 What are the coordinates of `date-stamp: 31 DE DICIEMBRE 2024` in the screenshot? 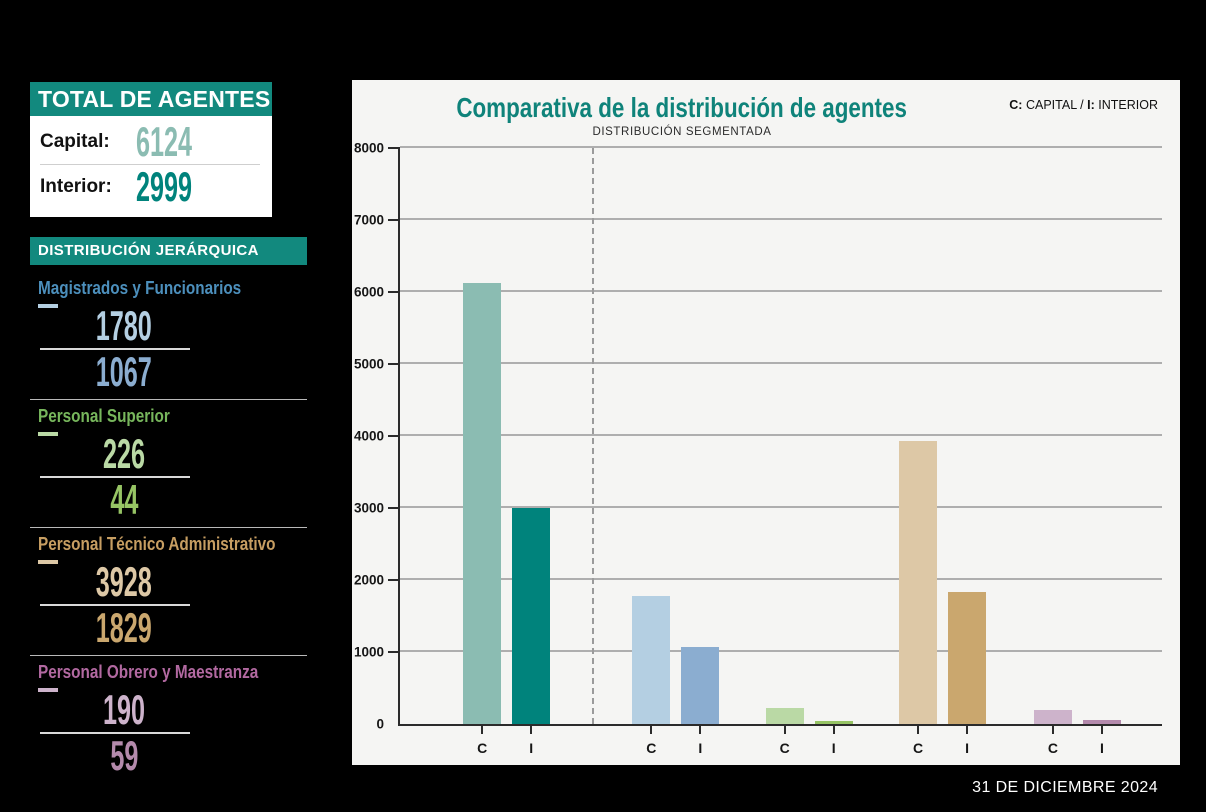 It's located at (1065, 787).